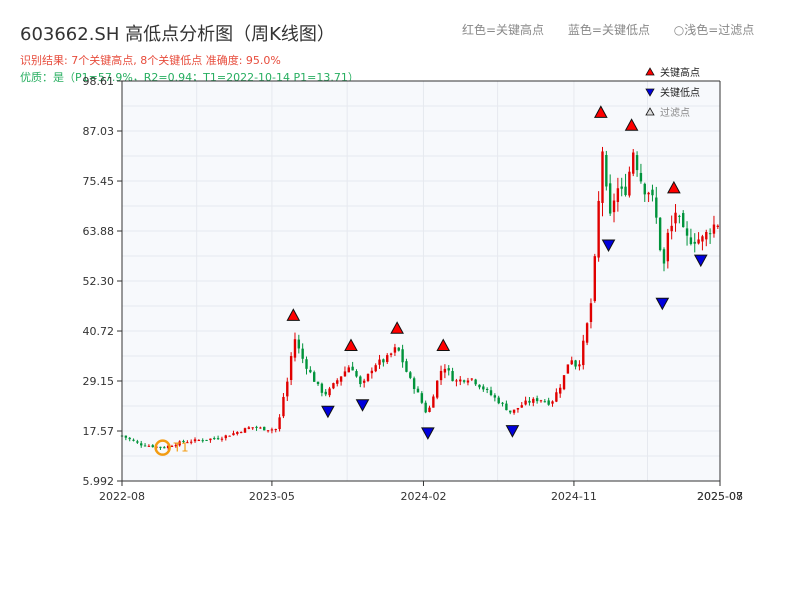  I want to click on y-tick-label: 5.992, so click(99, 481).